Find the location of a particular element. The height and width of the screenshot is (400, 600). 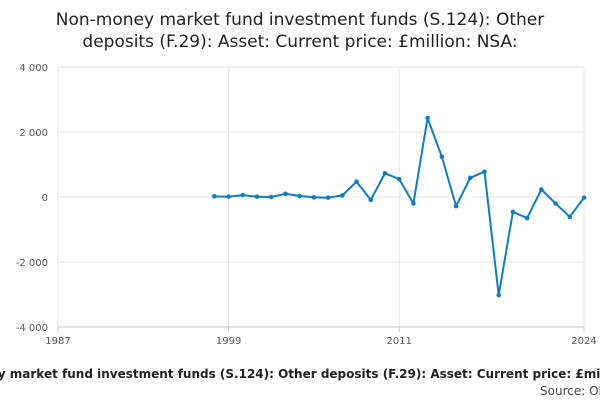

x-axis: 1987 1999 2011 2024 is located at coordinates (321, 336).